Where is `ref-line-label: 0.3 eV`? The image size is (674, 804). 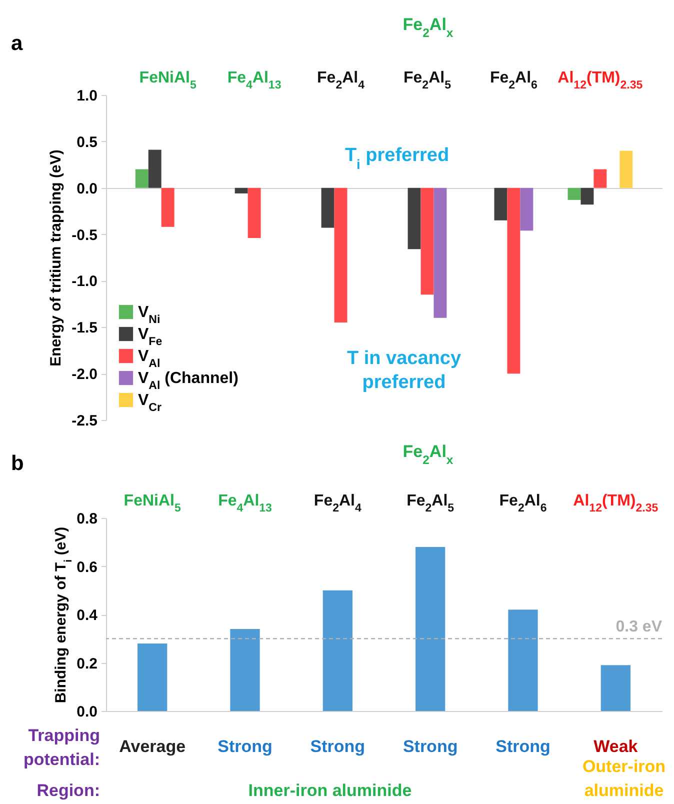 ref-line-label: 0.3 eV is located at coordinates (639, 627).